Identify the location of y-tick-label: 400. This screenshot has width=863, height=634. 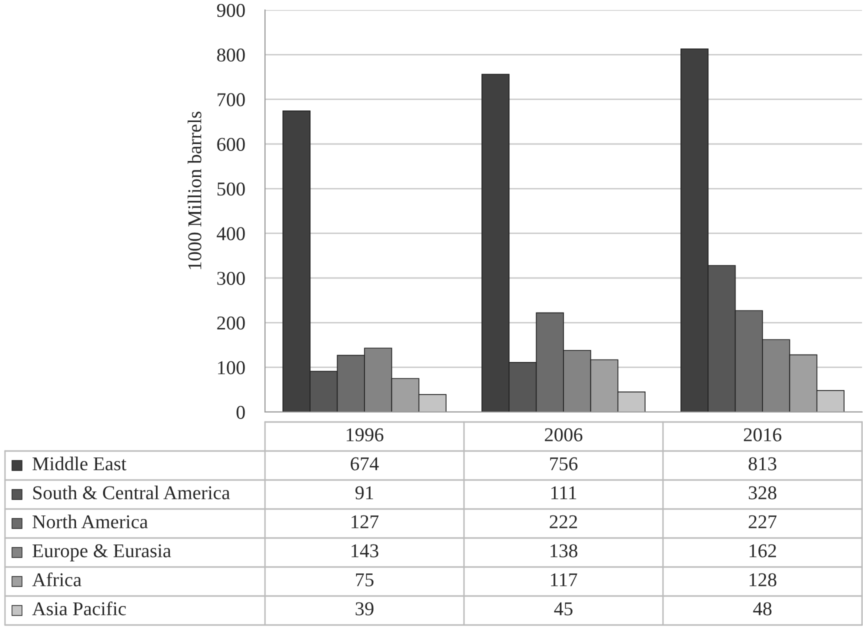
(230, 233).